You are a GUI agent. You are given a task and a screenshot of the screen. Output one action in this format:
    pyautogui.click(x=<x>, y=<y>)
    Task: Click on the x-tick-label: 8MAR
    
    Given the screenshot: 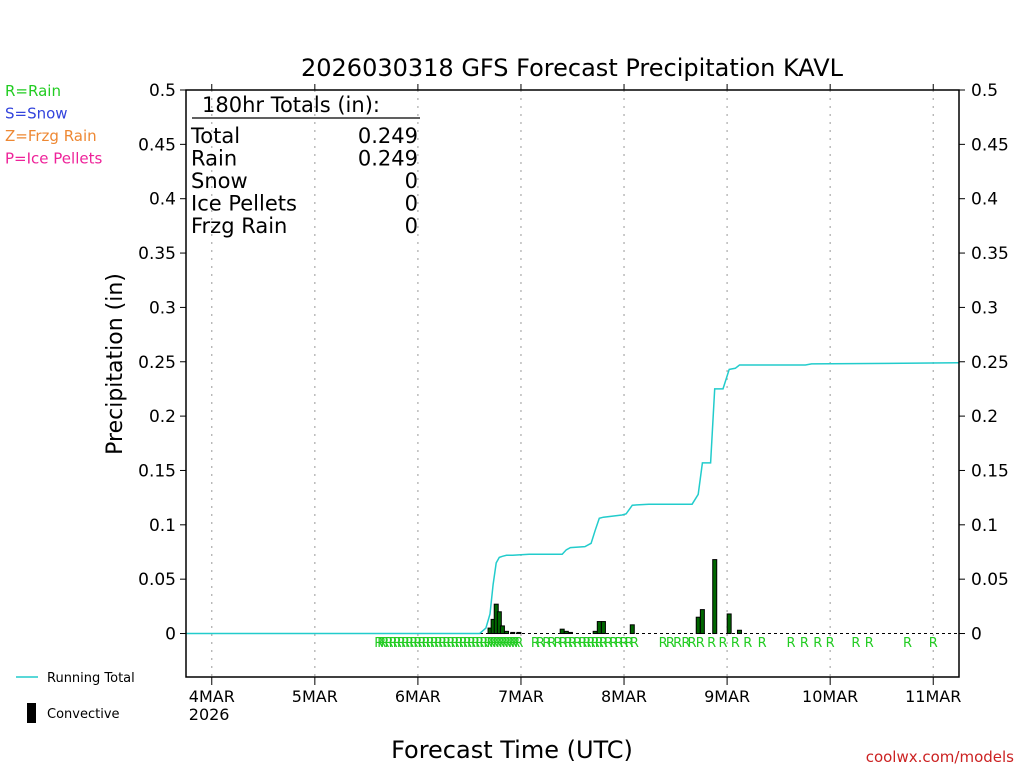 What is the action you would take?
    pyautogui.click(x=624, y=696)
    